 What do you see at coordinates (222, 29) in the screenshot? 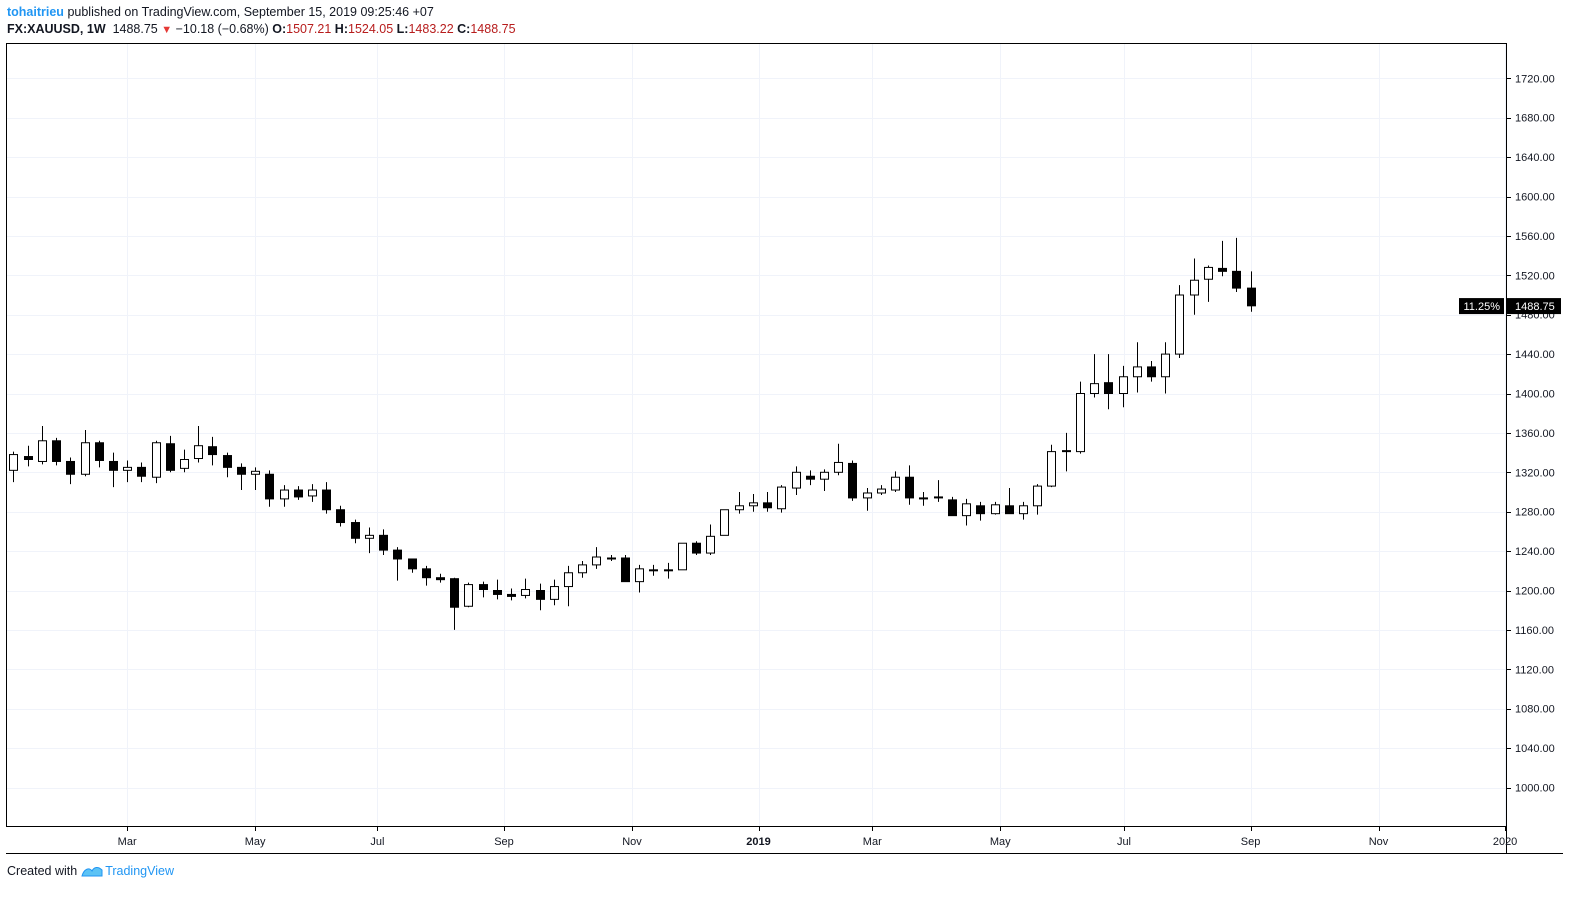
I see `change-text: −10.18 (−0.68%)` at bounding box center [222, 29].